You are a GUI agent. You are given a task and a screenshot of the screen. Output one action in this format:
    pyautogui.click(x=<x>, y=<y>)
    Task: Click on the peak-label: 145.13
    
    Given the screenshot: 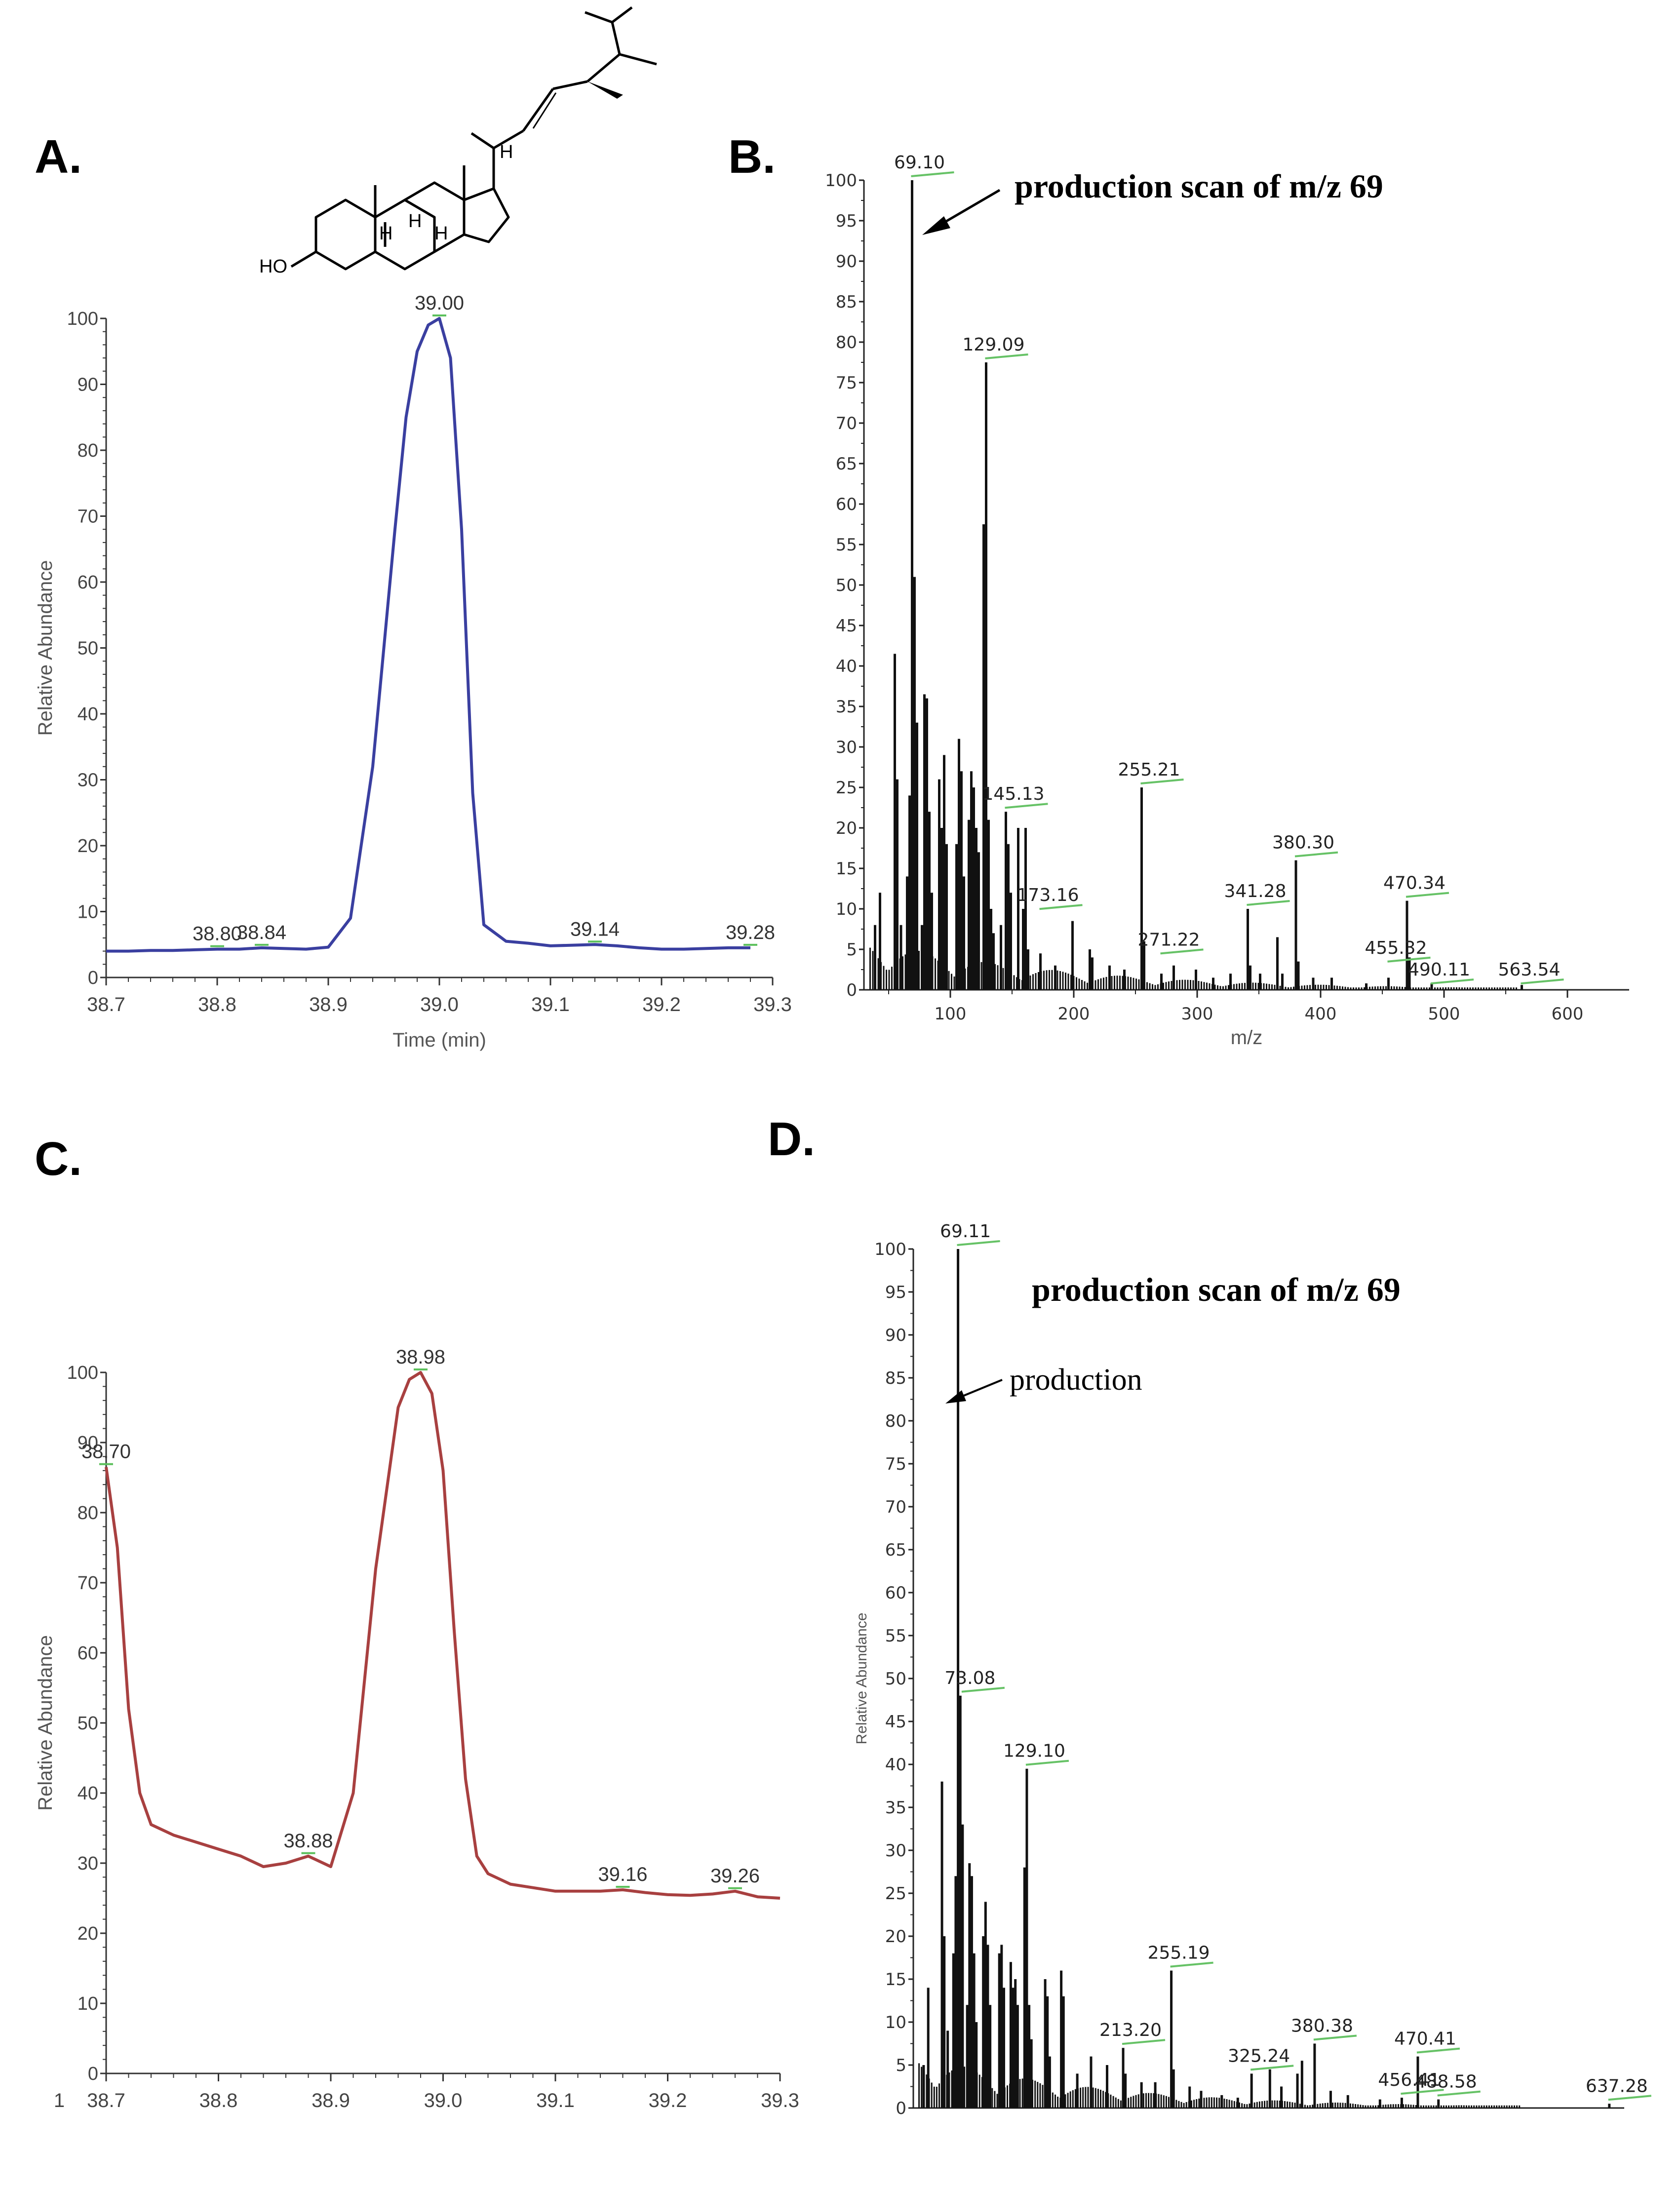 What is the action you would take?
    pyautogui.click(x=1013, y=794)
    